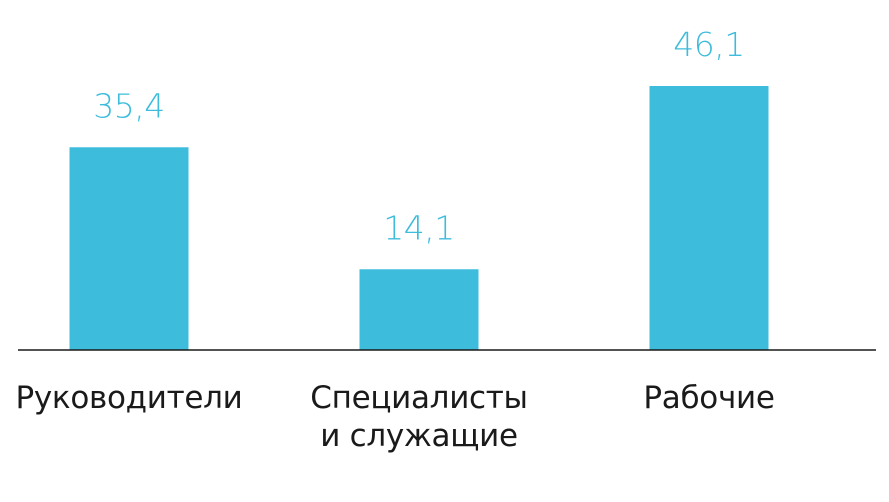 This screenshot has height=502, width=889. Describe the element at coordinates (418, 398) in the screenshot. I see `category-label-2-line-1: Специалисты` at that location.